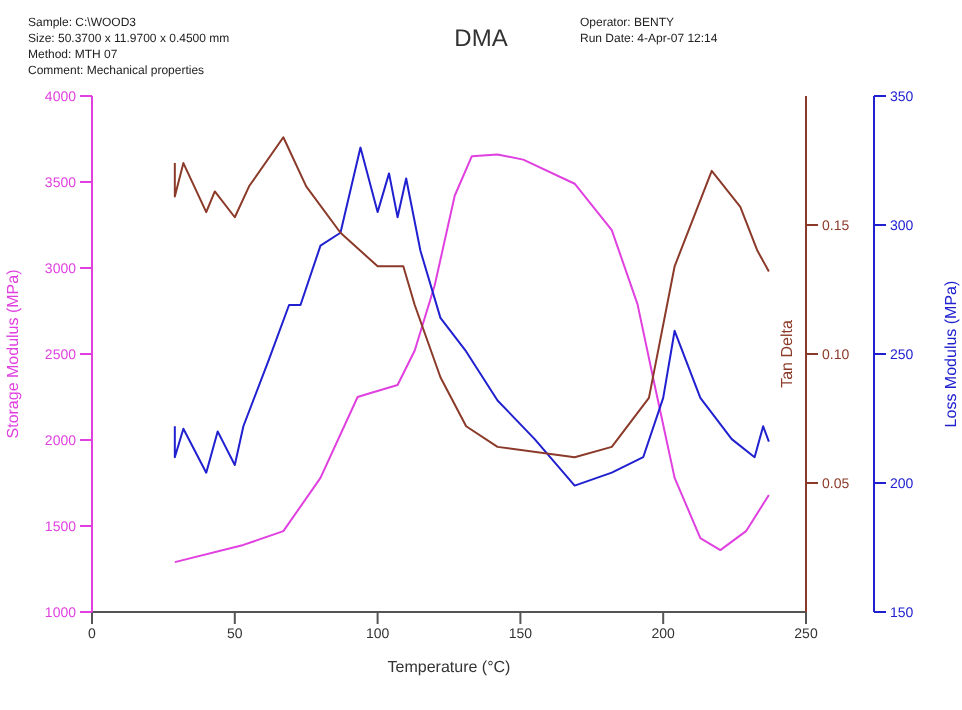 The width and height of the screenshot is (962, 710). I want to click on y-axis-title: Storage Modulus (MPa), so click(12, 353).